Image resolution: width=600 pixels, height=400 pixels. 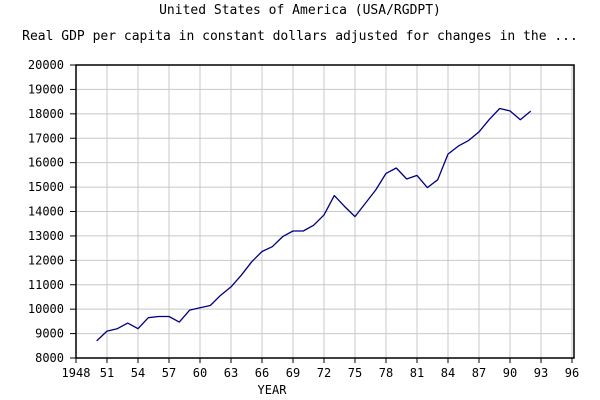 What do you see at coordinates (572, 373) in the screenshot?
I see `x-tick-label: 96` at bounding box center [572, 373].